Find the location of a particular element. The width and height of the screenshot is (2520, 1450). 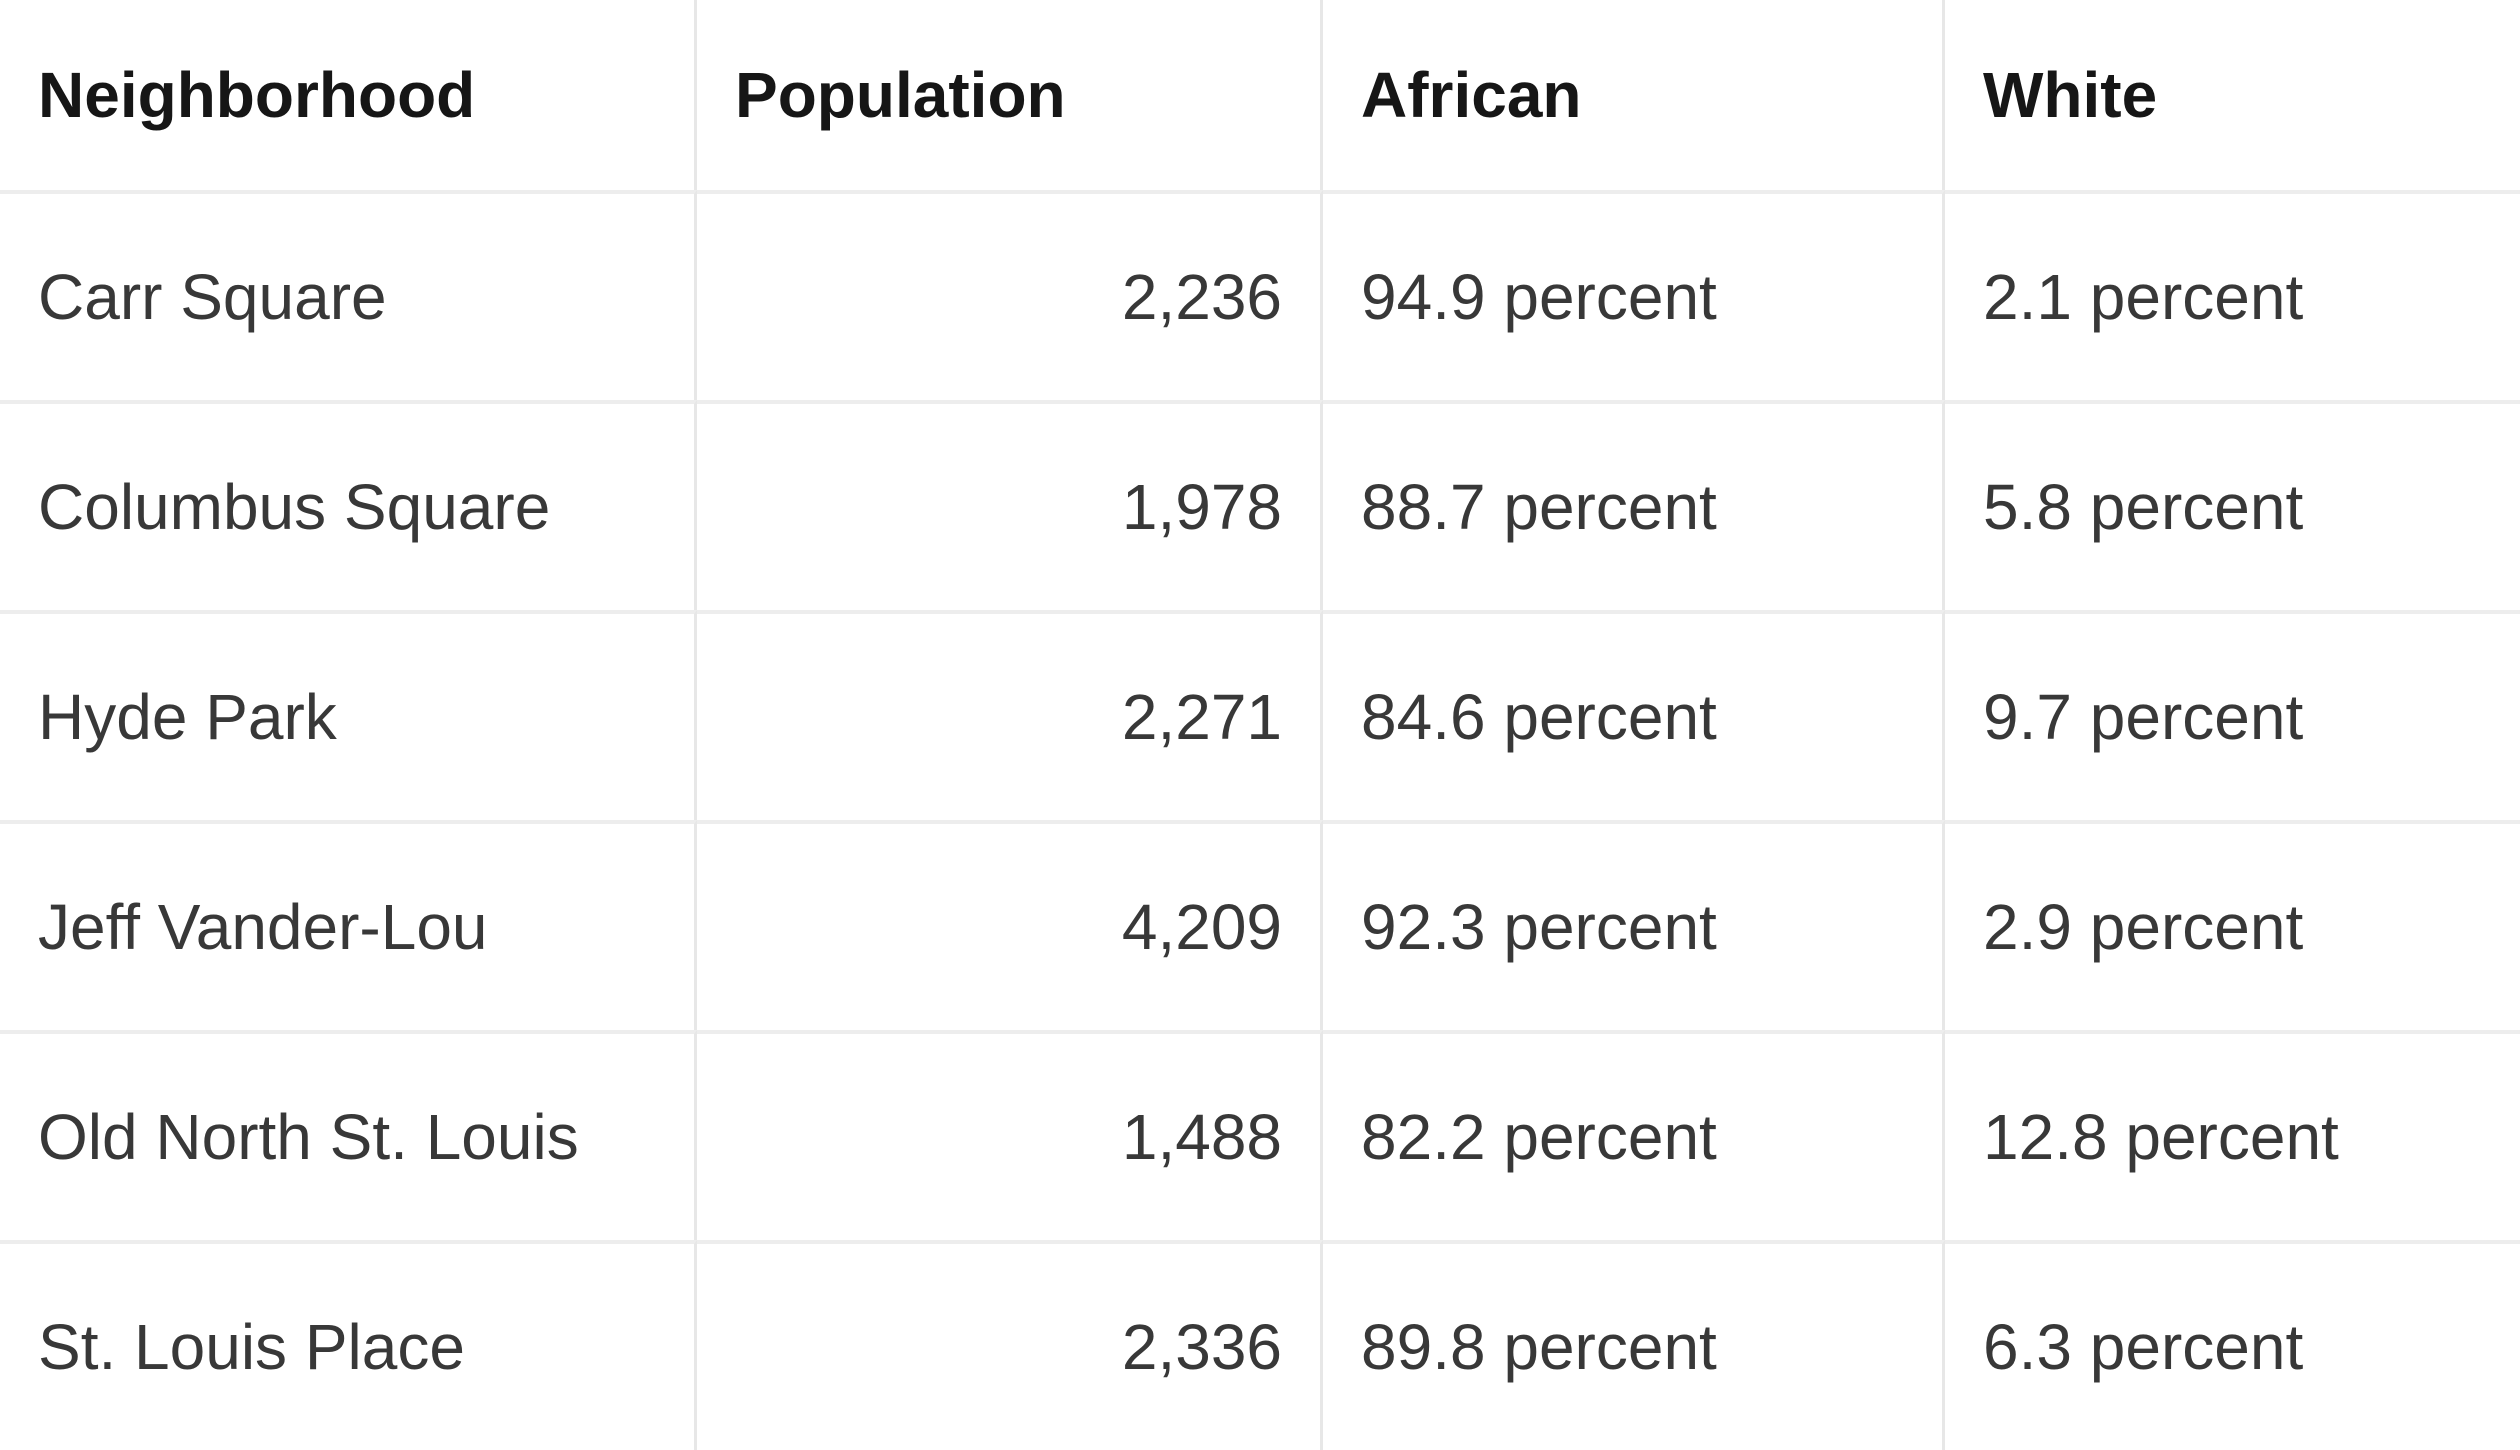

cell-white-percent: 9.7 percent is located at coordinates (2232, 715).